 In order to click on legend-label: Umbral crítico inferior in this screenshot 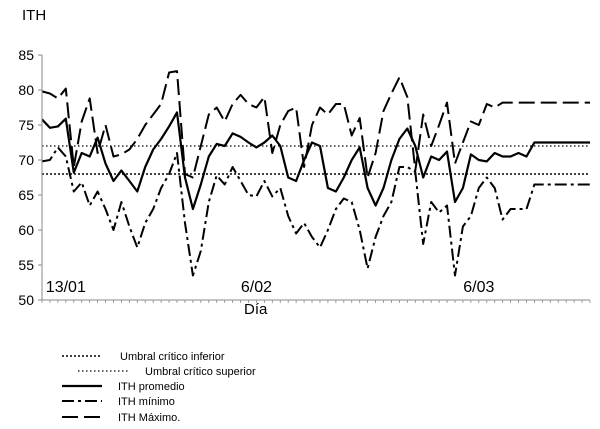, I will do `click(172, 357)`.